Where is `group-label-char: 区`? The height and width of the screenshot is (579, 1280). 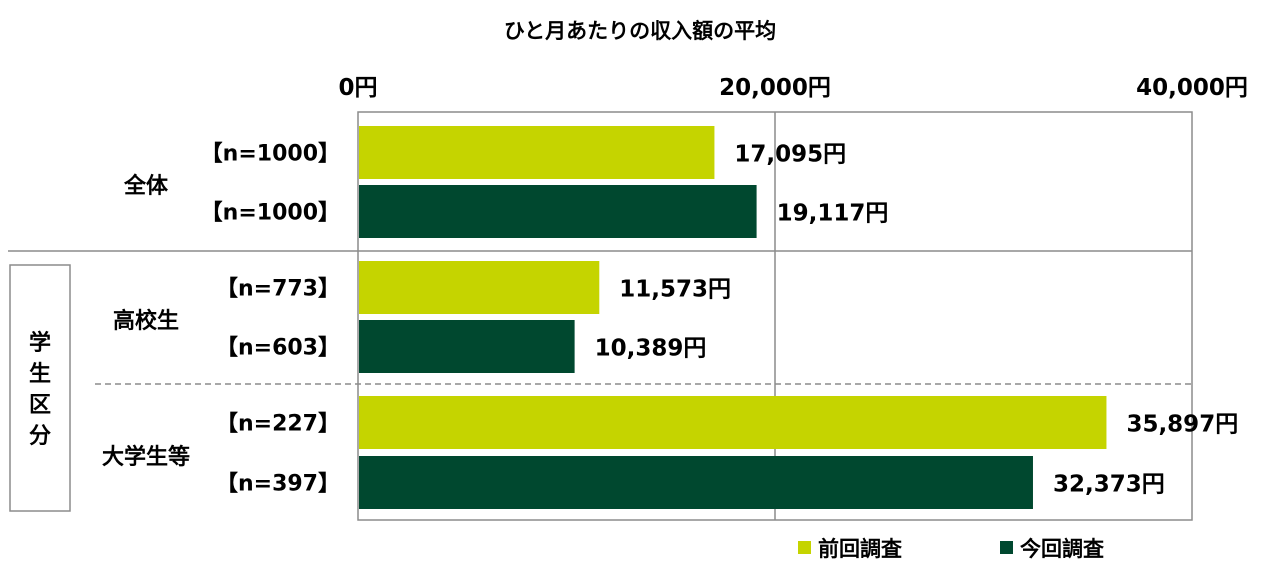 group-label-char: 区 is located at coordinates (40, 405).